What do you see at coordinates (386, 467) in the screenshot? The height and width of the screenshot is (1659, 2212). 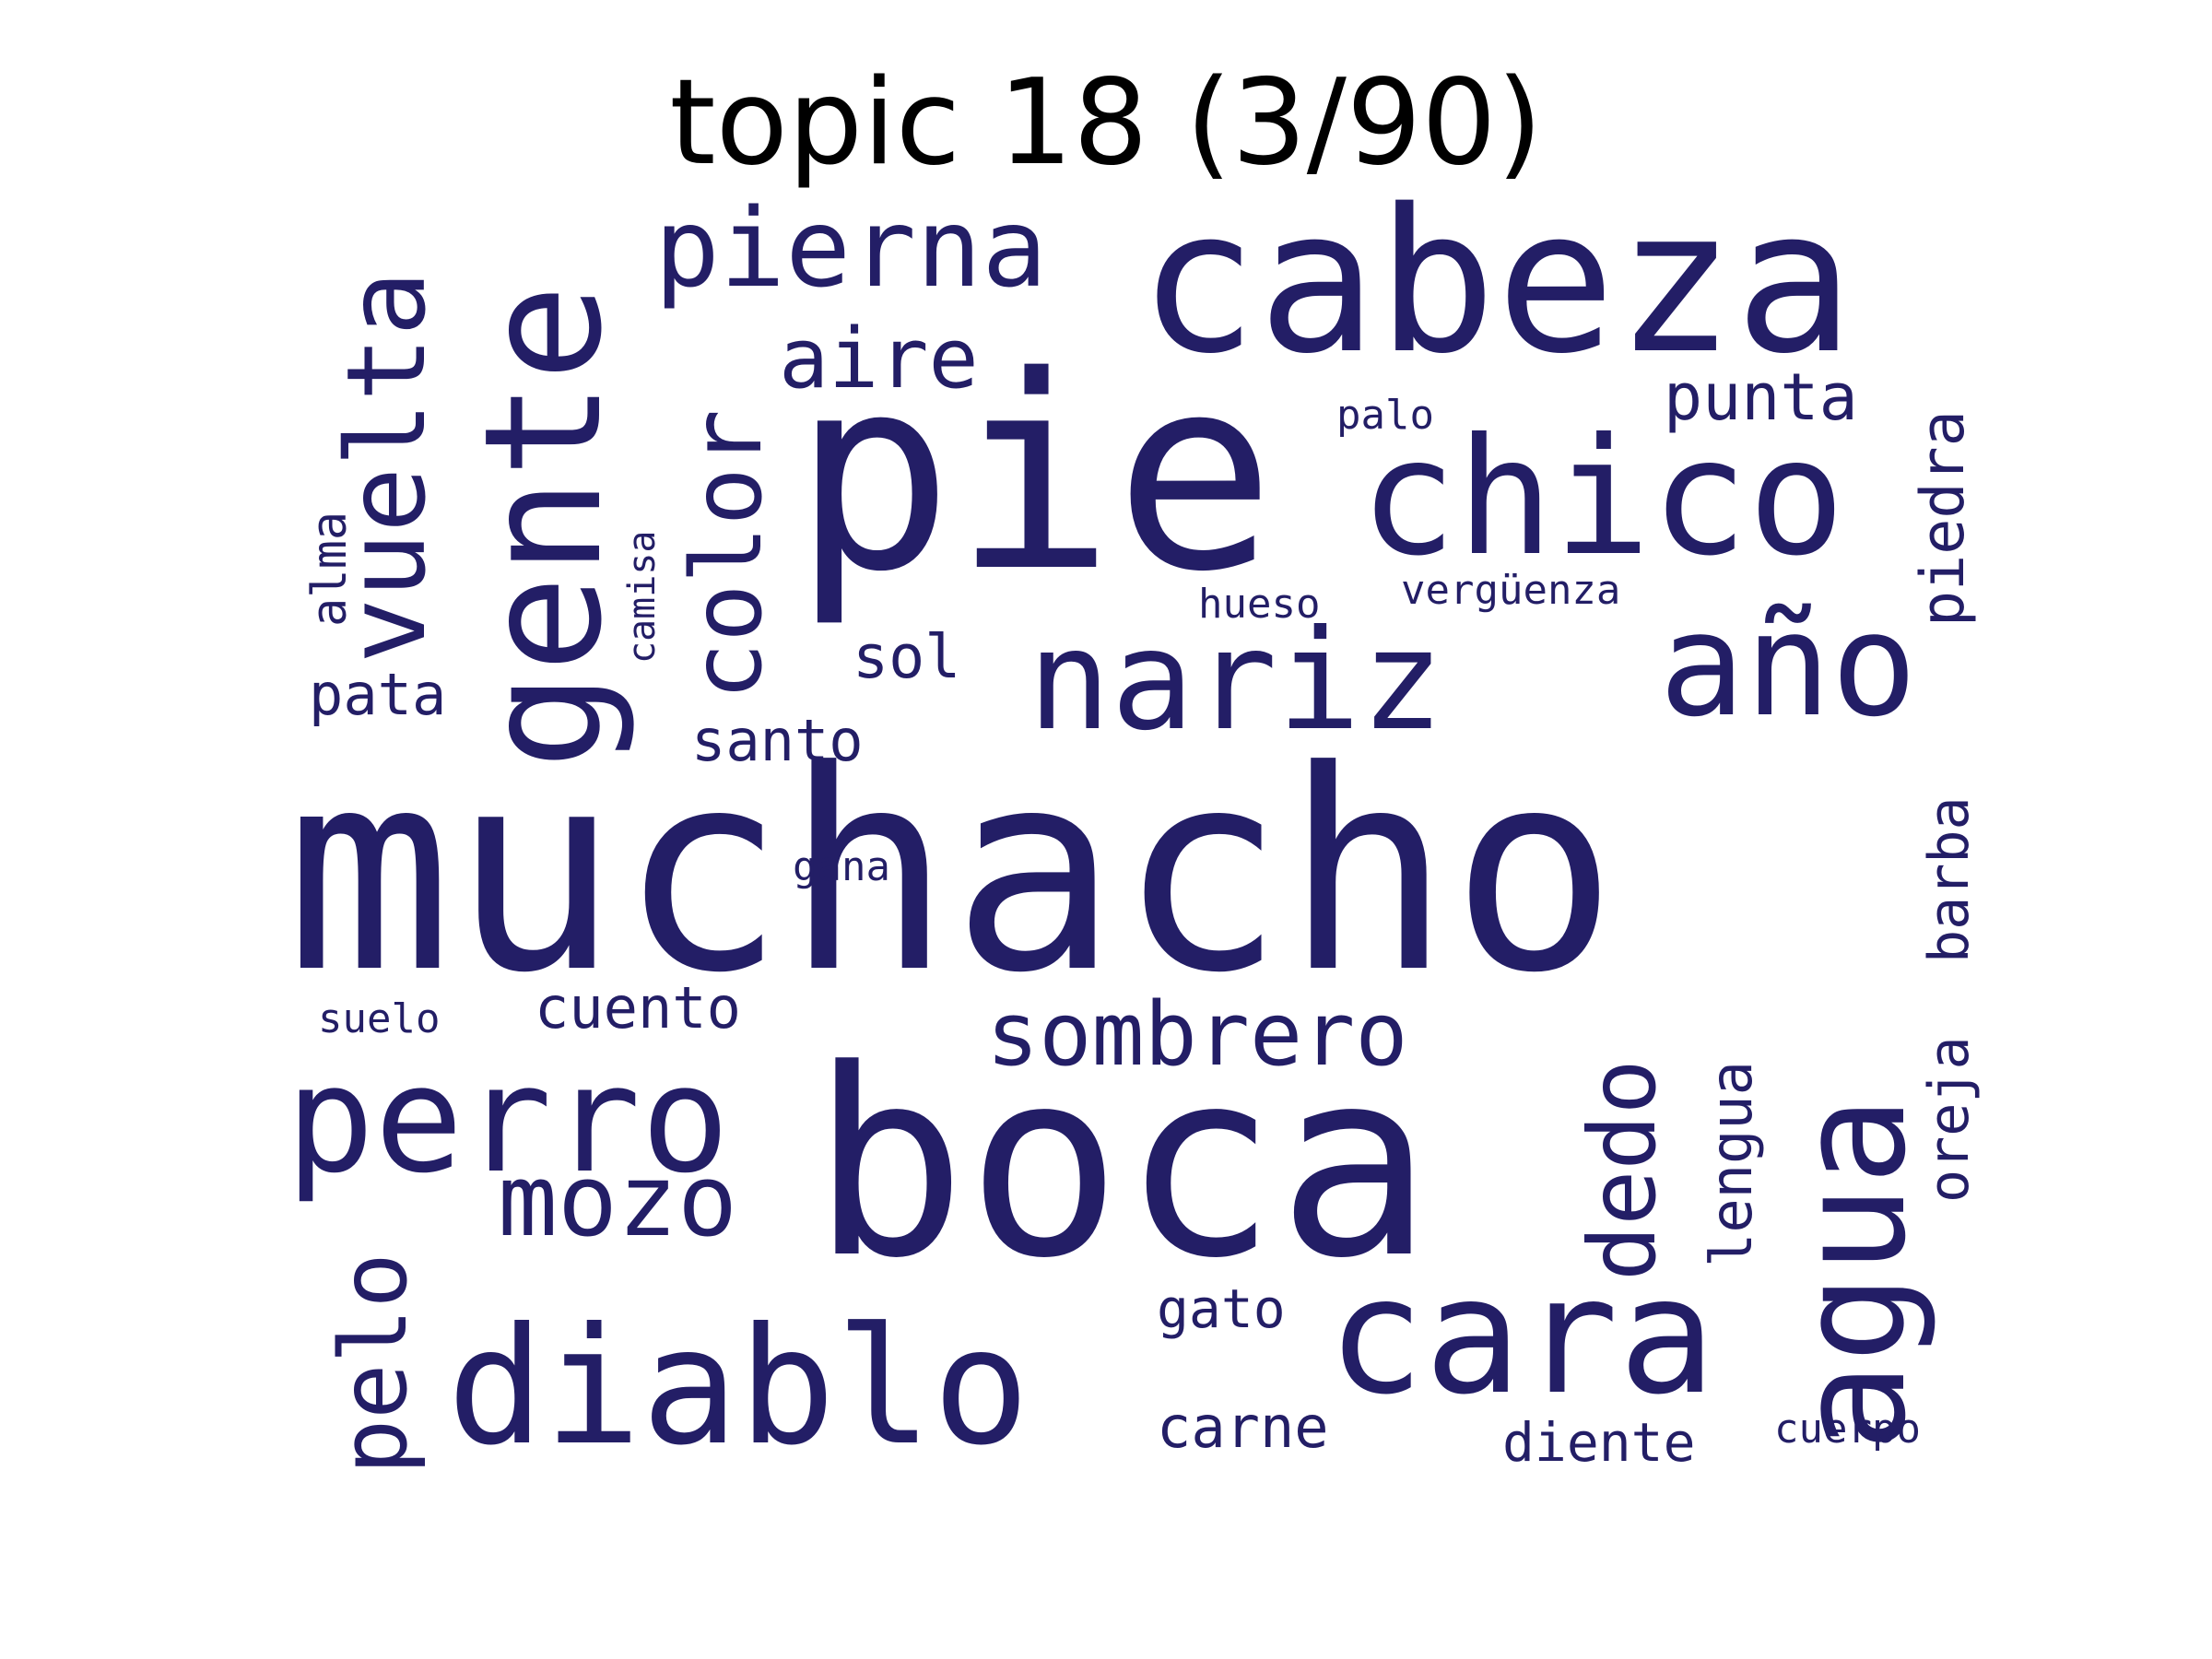 I see `word-vuelta: vuelta` at bounding box center [386, 467].